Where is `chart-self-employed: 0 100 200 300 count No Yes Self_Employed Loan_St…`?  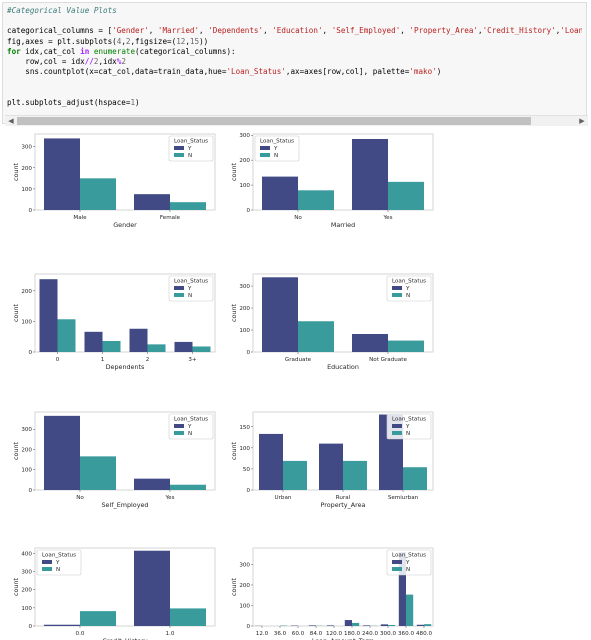
chart-self-employed: 0 100 200 300 count No Yes Self_Employed Loan_St… is located at coordinates (114, 460).